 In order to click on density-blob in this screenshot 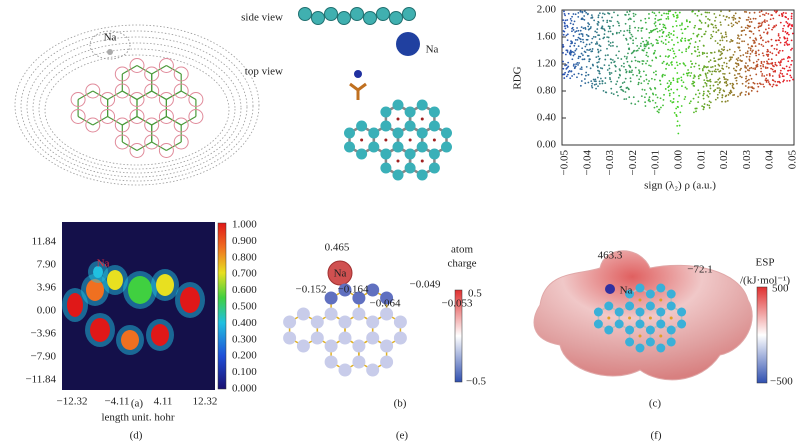, I will do `click(115, 280)`.